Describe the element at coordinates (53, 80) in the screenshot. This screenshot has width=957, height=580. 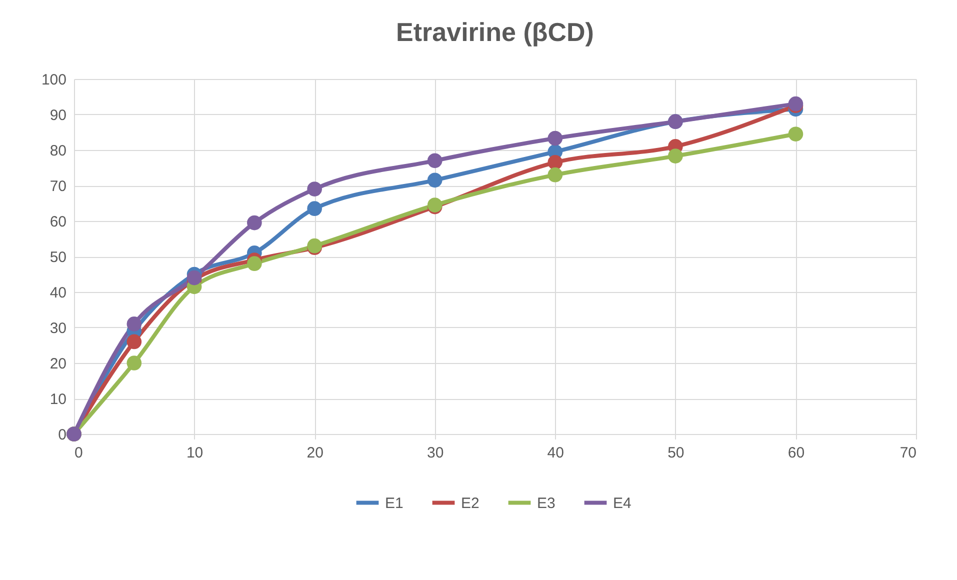
I see `y-tick-label: 100` at that location.